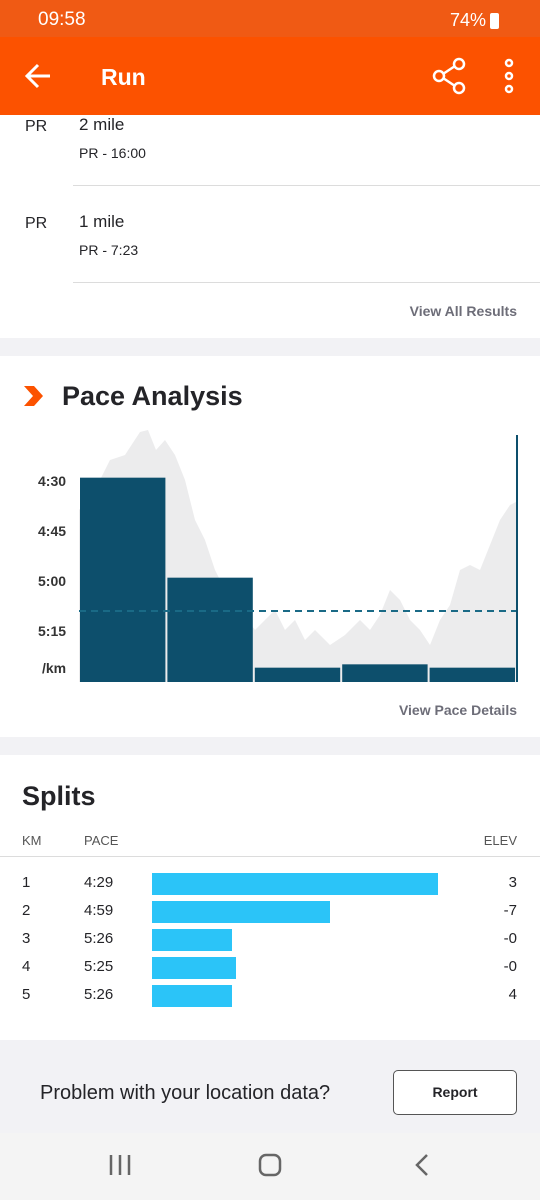 The width and height of the screenshot is (540, 1200). What do you see at coordinates (52, 531) in the screenshot?
I see `y-tick-label: 4:45` at bounding box center [52, 531].